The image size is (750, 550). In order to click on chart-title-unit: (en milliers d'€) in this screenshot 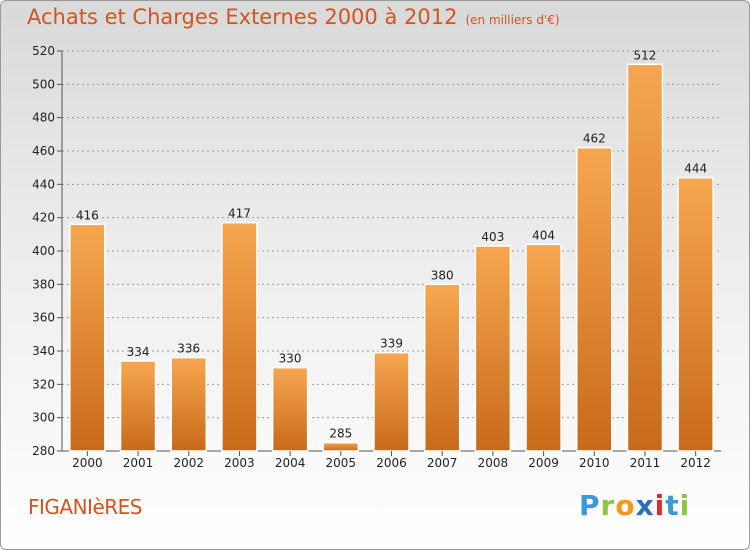, I will do `click(512, 20)`.